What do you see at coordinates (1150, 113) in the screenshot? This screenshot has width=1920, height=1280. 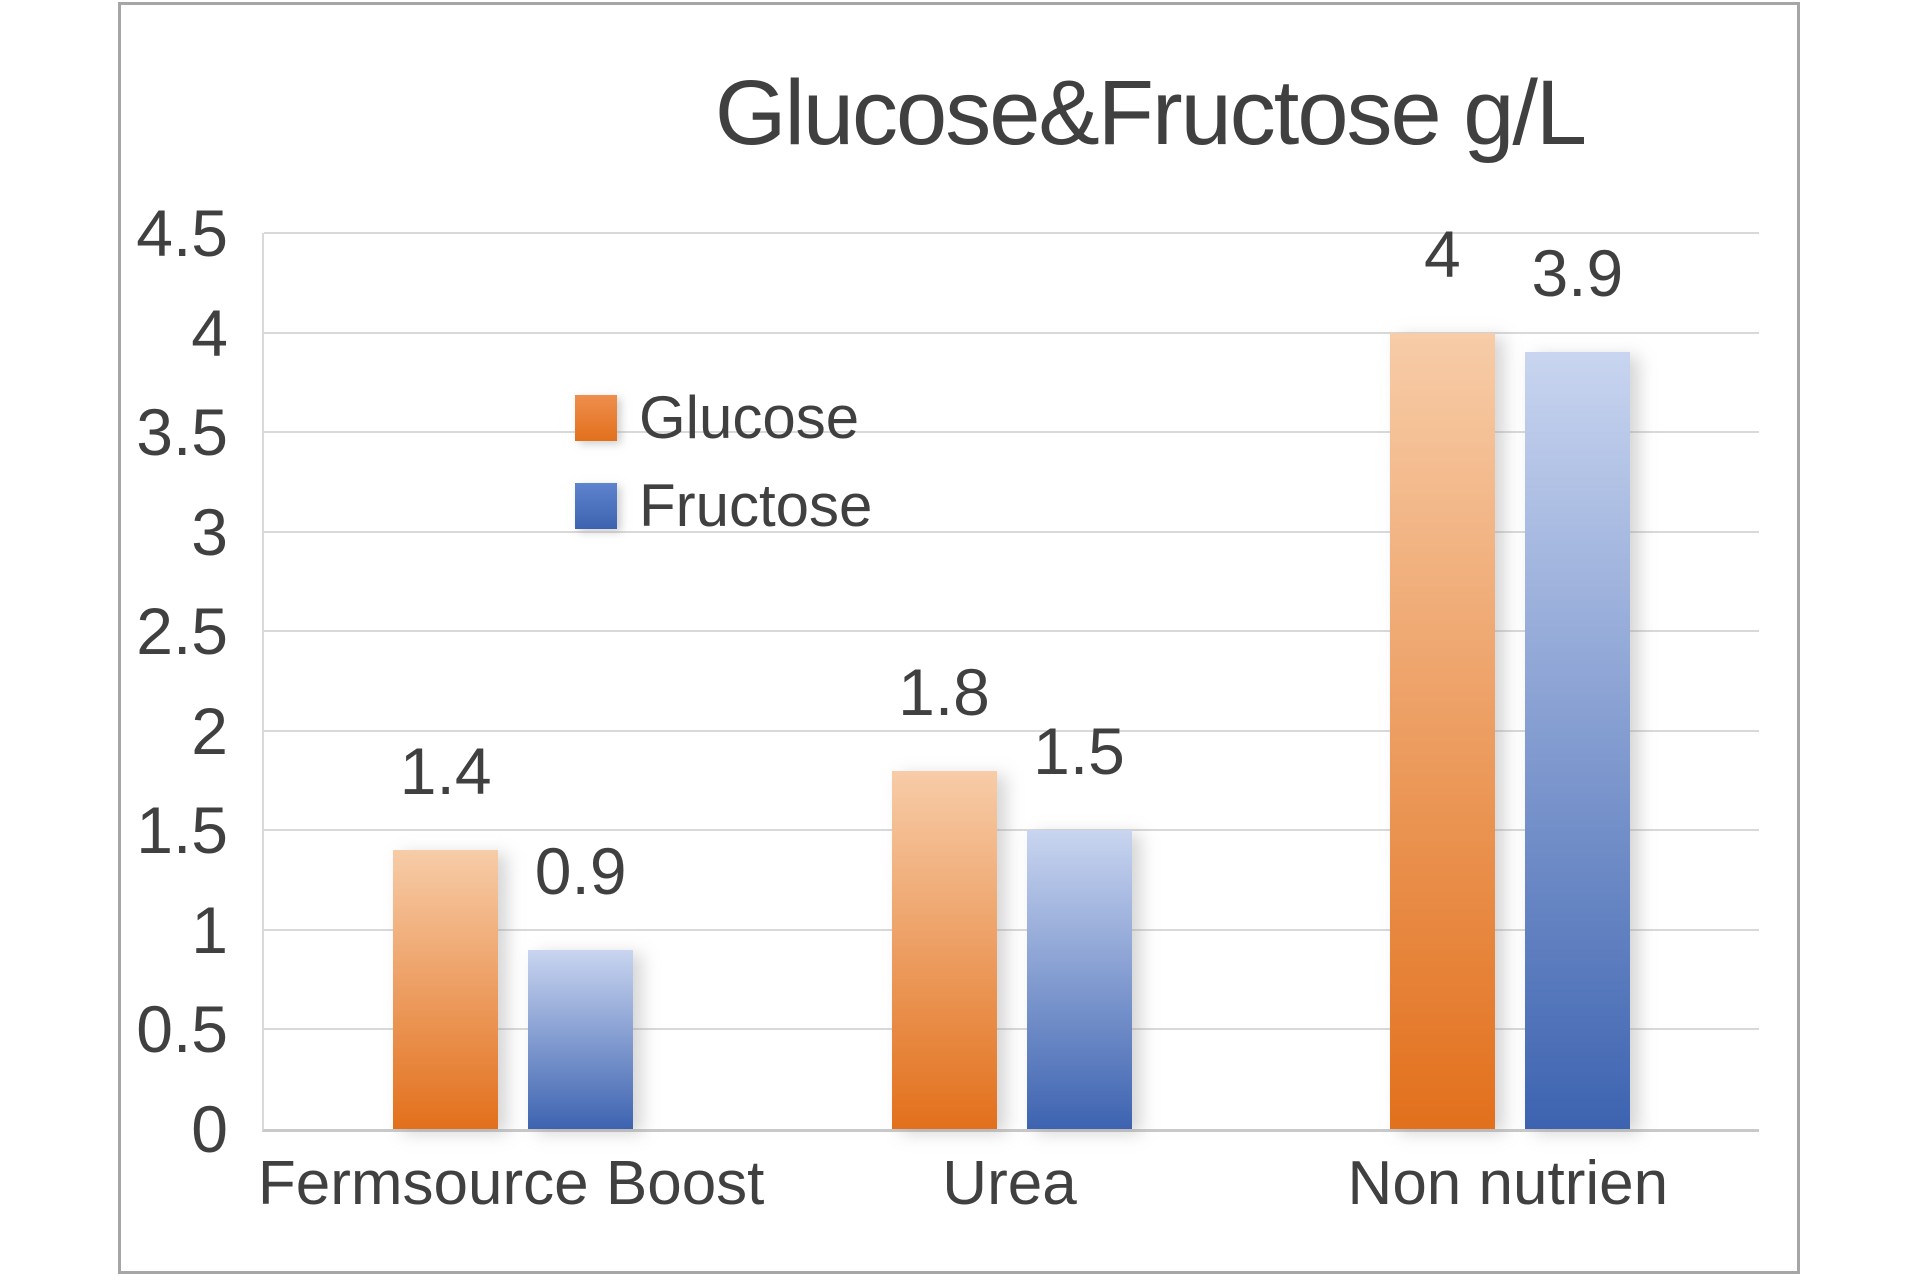 I see `chart-title: Glucose&Fructose g/L` at bounding box center [1150, 113].